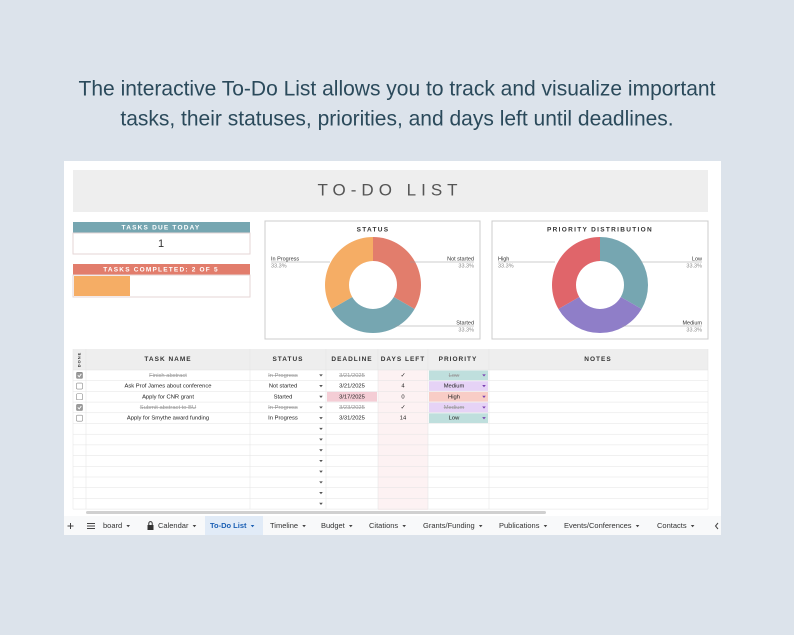  I want to click on column-header: DAYS LEFT, so click(403, 359).